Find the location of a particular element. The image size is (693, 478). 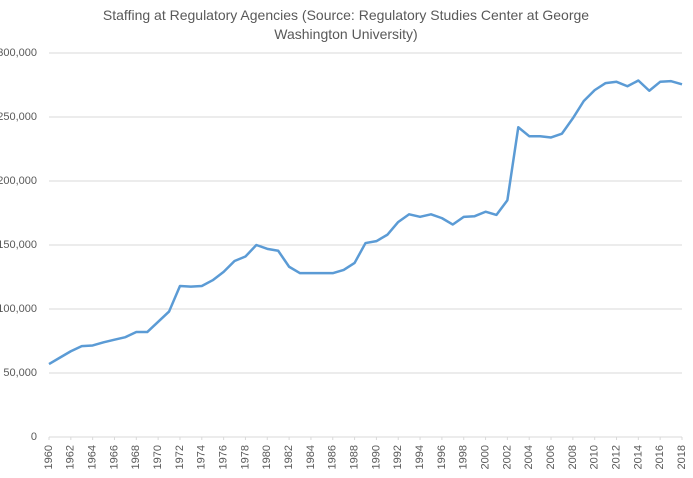

x-tick-label: 2010 is located at coordinates (595, 457).